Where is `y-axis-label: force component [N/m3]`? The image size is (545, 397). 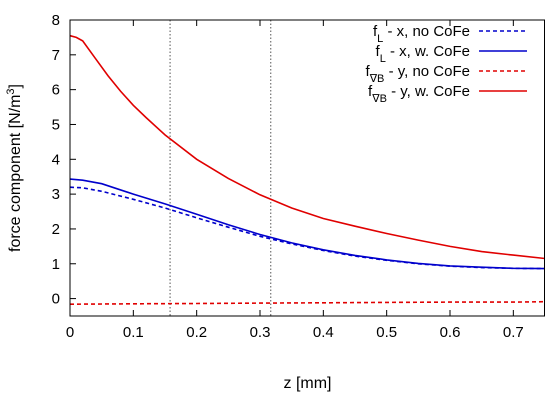 y-axis-label: force component [N/m3] is located at coordinates (14, 168).